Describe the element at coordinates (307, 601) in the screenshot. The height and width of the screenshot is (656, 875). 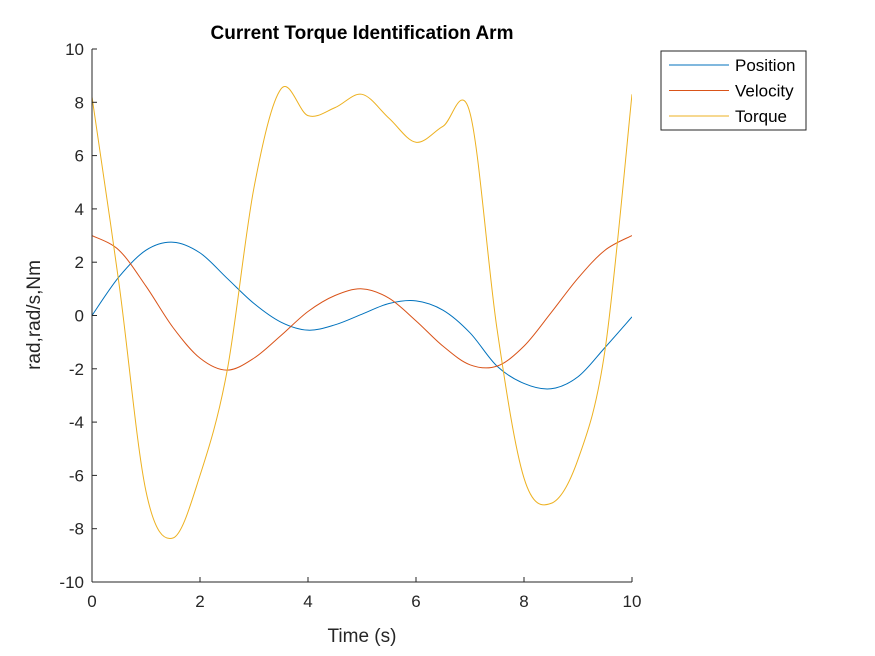
I see `x-tick-label: 4` at that location.